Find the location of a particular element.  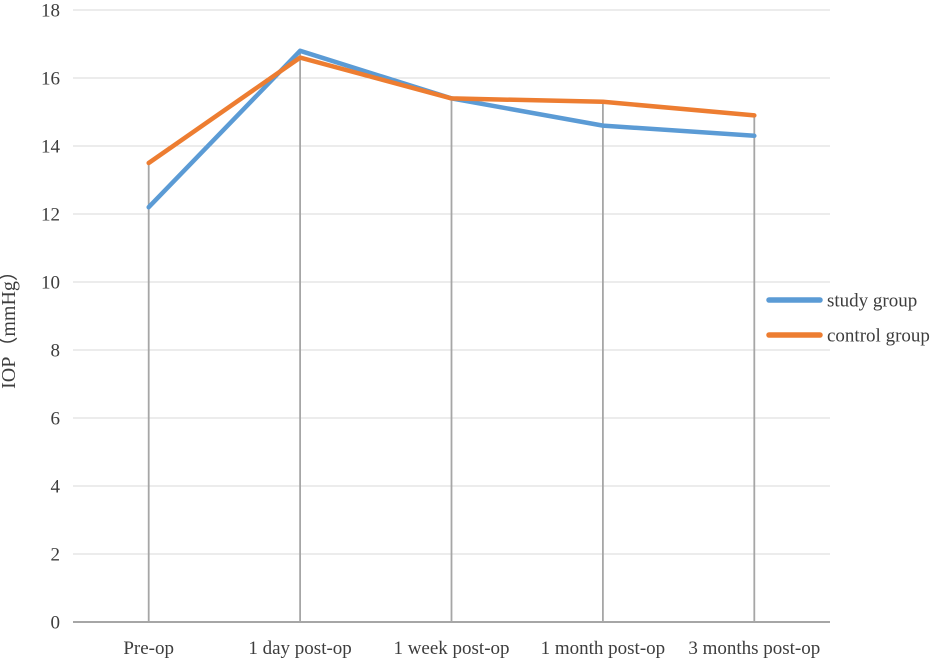

y-tick-label: 2 is located at coordinates (56, 555).